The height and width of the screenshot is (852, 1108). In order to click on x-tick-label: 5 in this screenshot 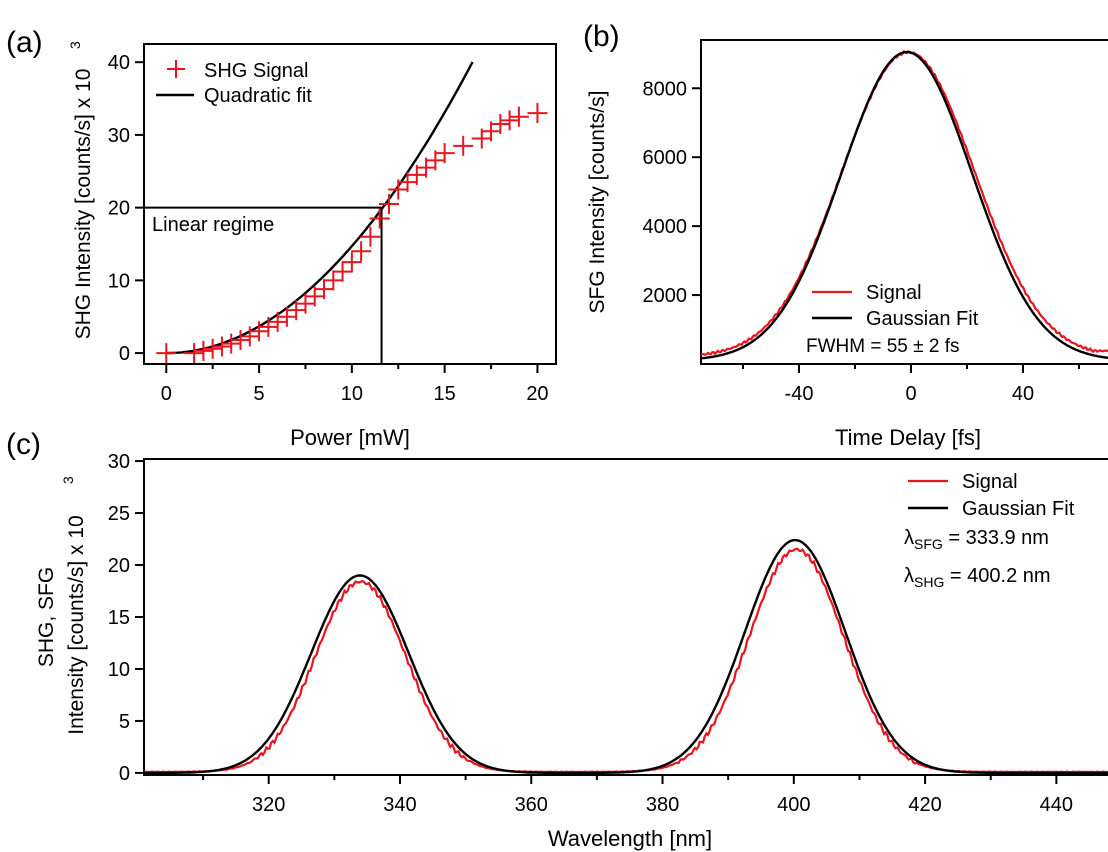, I will do `click(259, 394)`.